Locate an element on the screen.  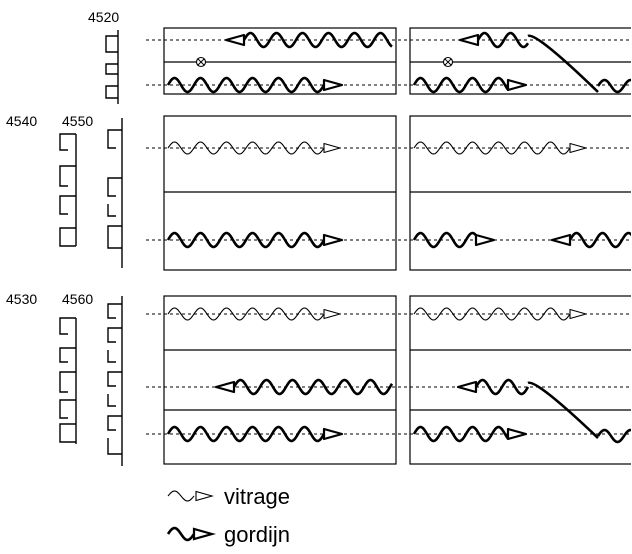
legend-gordijn-icon is located at coordinates (191, 534).